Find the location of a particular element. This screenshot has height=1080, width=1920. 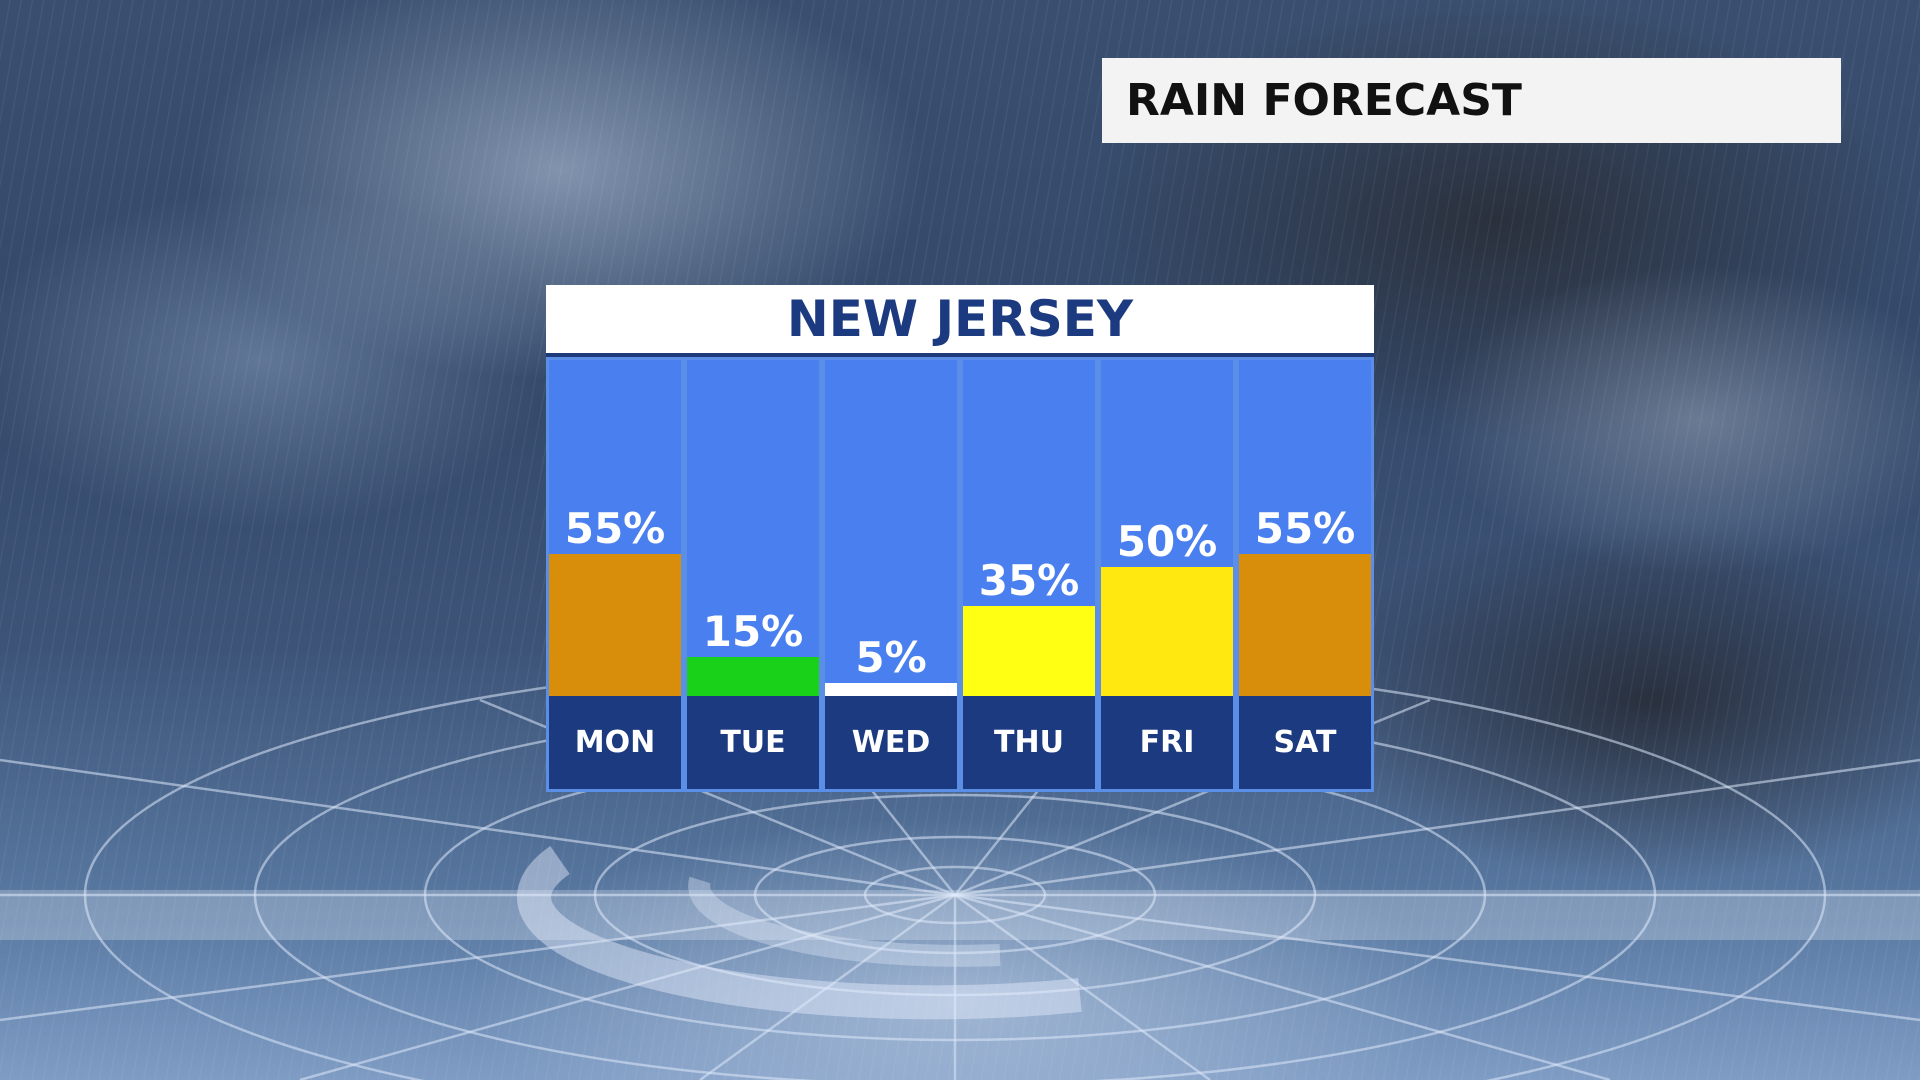

day-label: THU is located at coordinates (1029, 742).